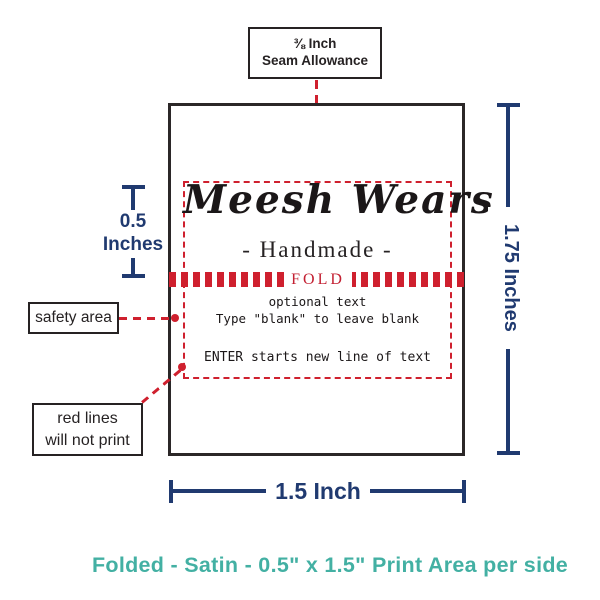 This screenshot has height=600, width=600. Describe the element at coordinates (133, 187) in the screenshot. I see `left-measure-cap-top` at that location.